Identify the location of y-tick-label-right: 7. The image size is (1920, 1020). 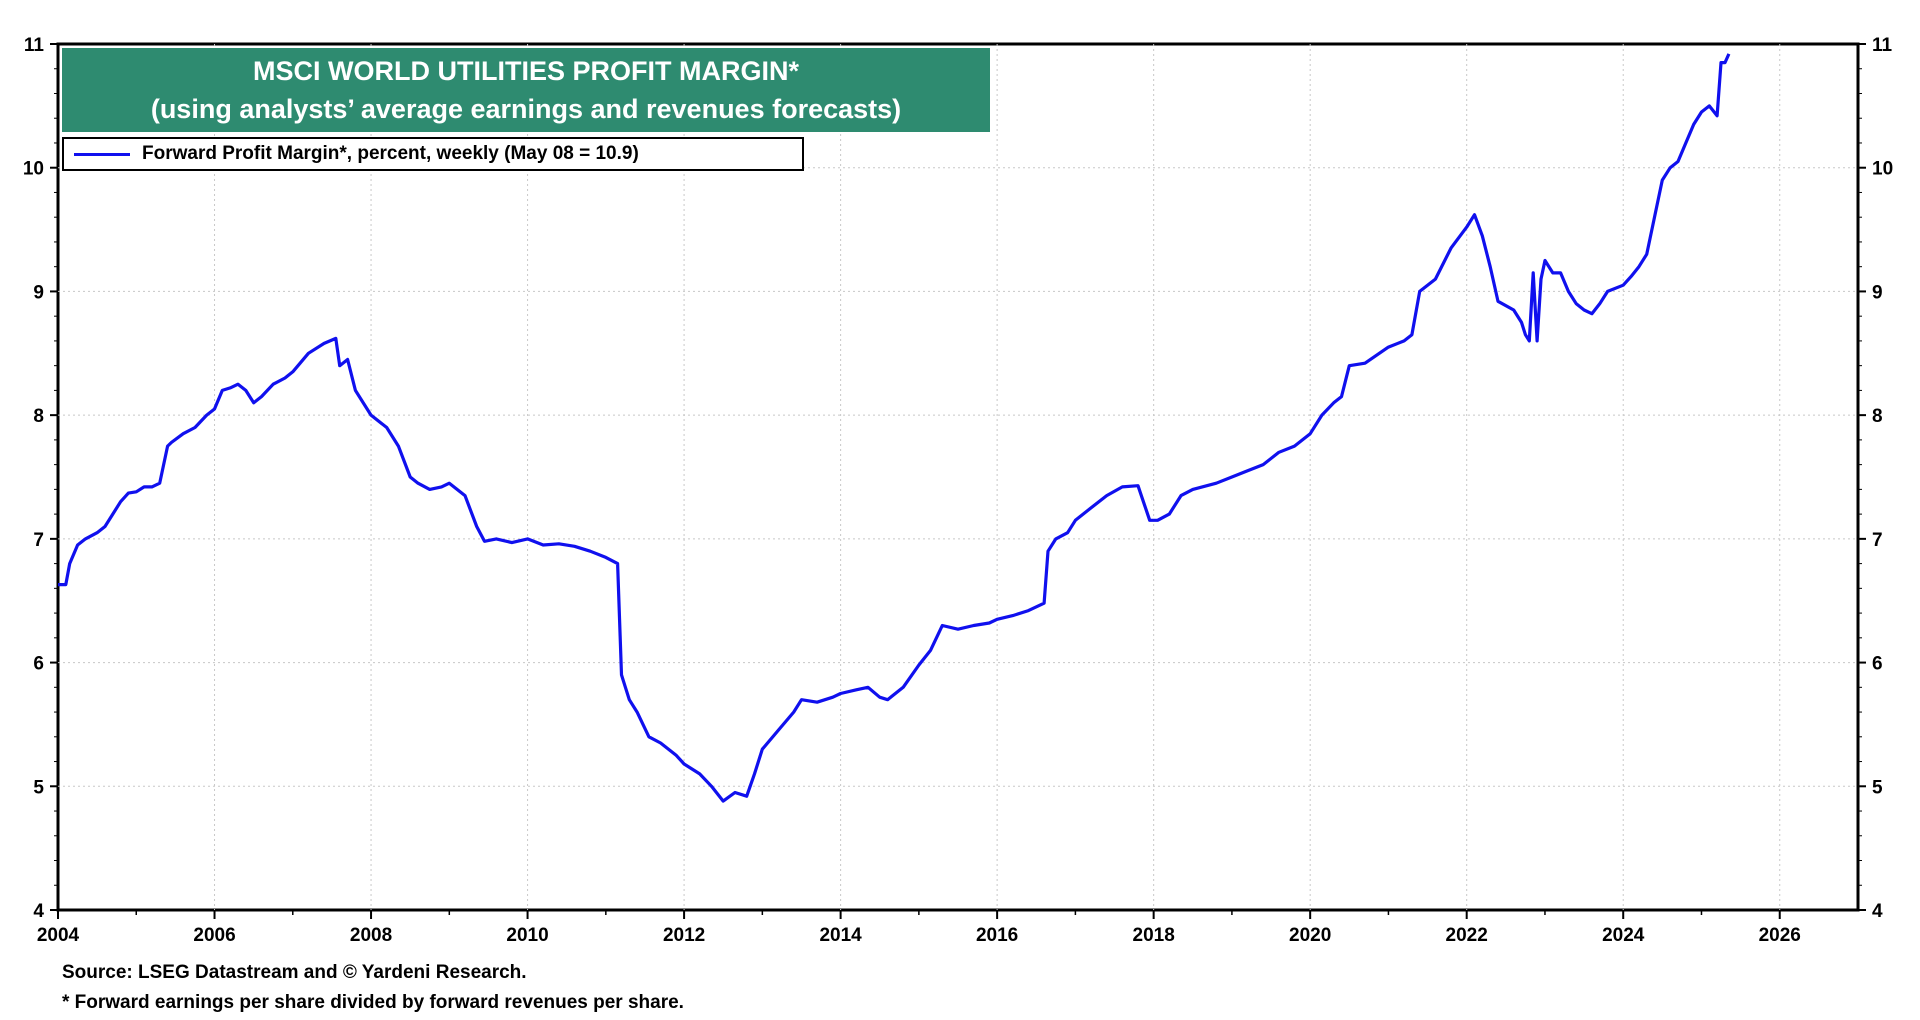
(1877, 540).